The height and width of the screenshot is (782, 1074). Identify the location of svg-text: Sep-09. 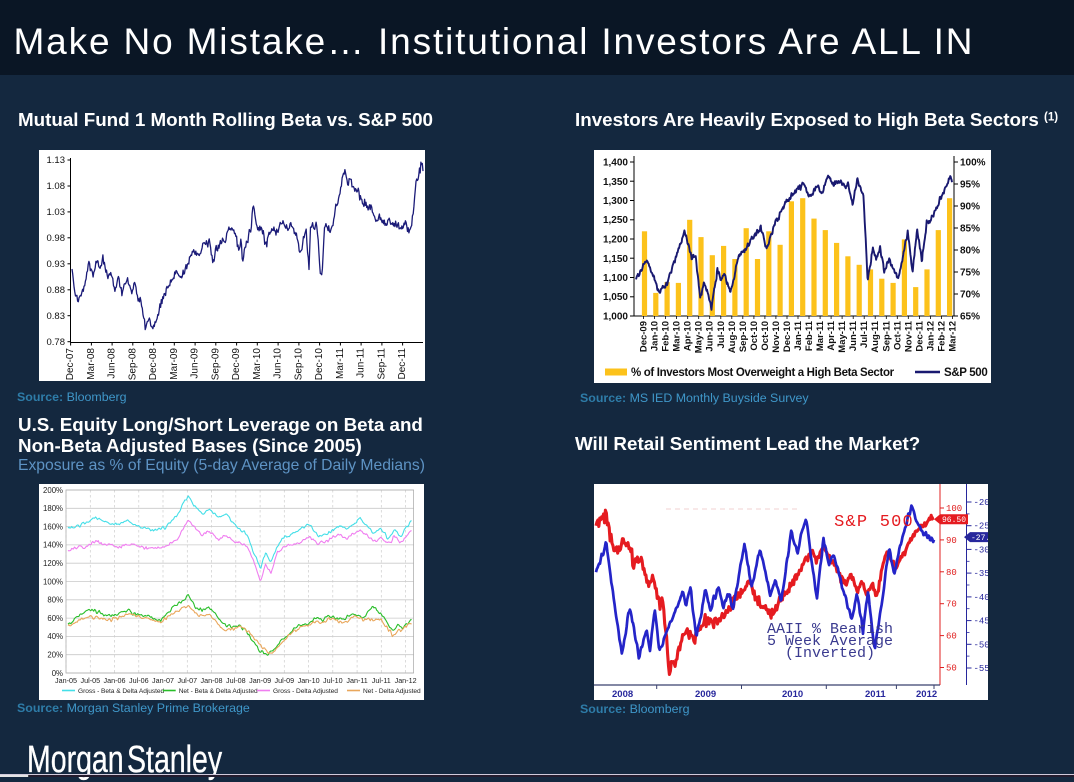
(215, 364).